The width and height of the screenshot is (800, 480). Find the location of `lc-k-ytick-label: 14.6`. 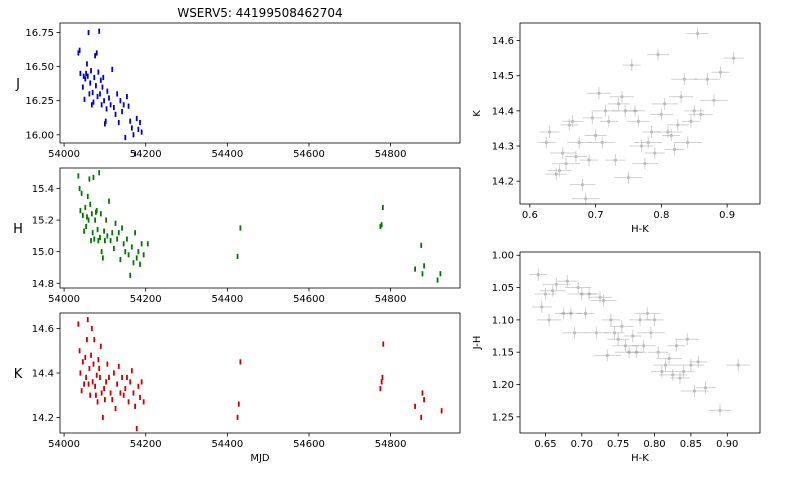

lc-k-ytick-label: 14.6 is located at coordinates (43, 329).